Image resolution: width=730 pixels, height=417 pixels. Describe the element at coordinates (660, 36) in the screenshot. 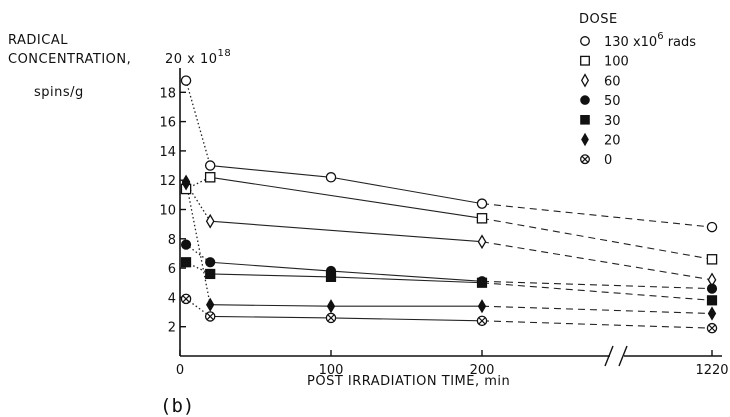

I see `legend-dose-exponent: 6` at that location.